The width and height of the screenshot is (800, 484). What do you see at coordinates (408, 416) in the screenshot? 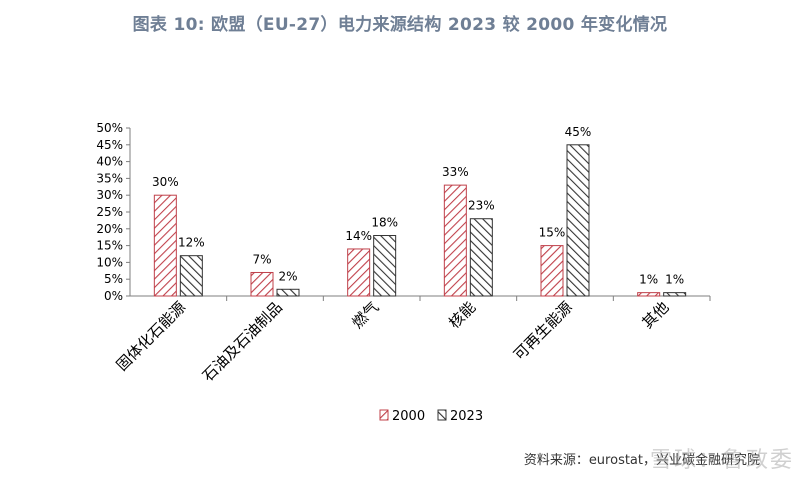
I see `legend-label-2000: 2000` at bounding box center [408, 416].